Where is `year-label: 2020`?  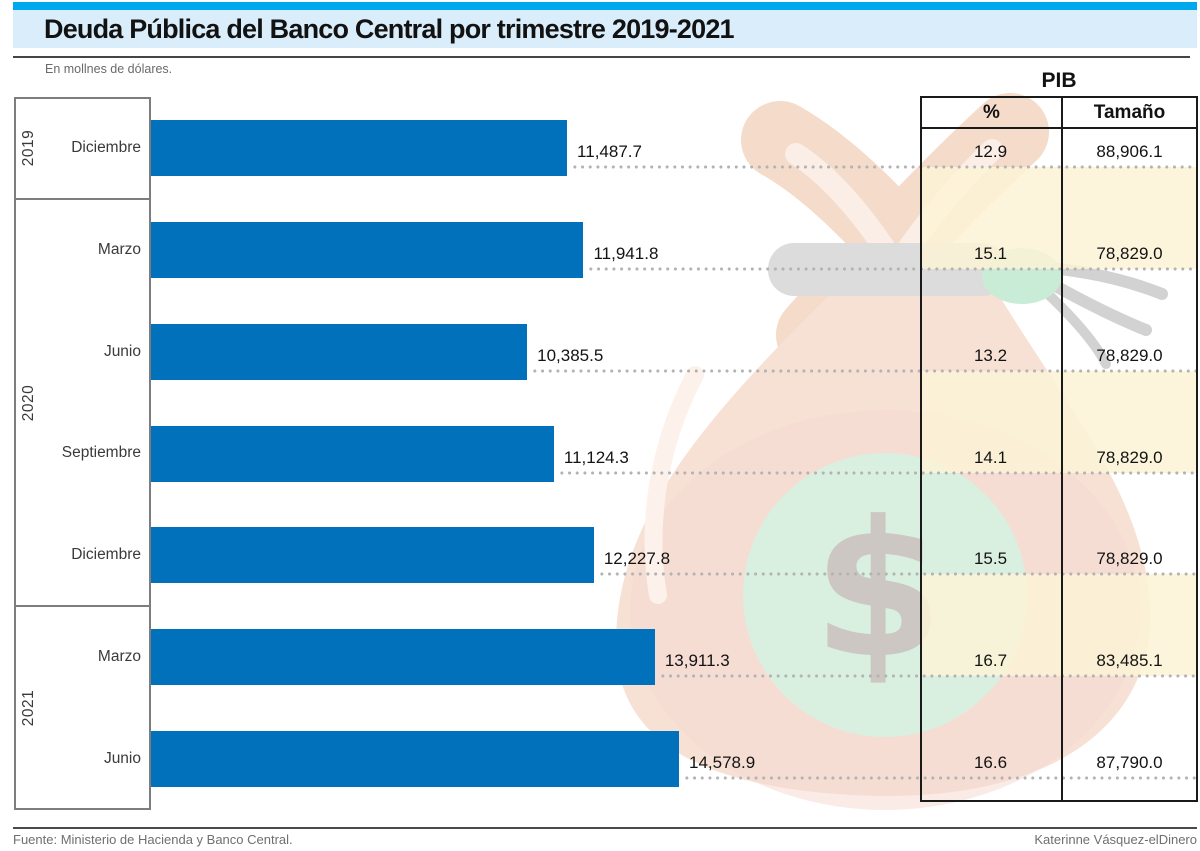
year-label: 2020 is located at coordinates (29, 402).